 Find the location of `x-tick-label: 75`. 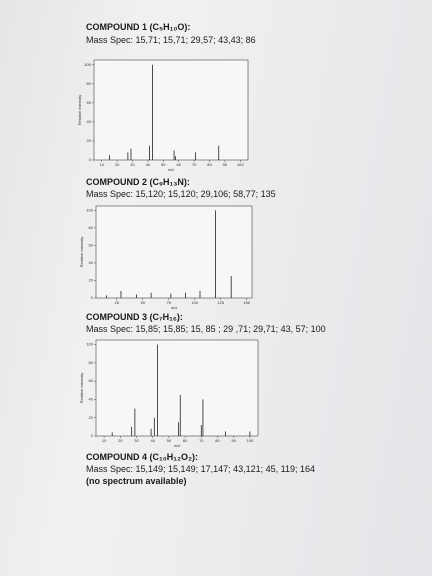

x-tick-label: 75 is located at coordinates (169, 302).